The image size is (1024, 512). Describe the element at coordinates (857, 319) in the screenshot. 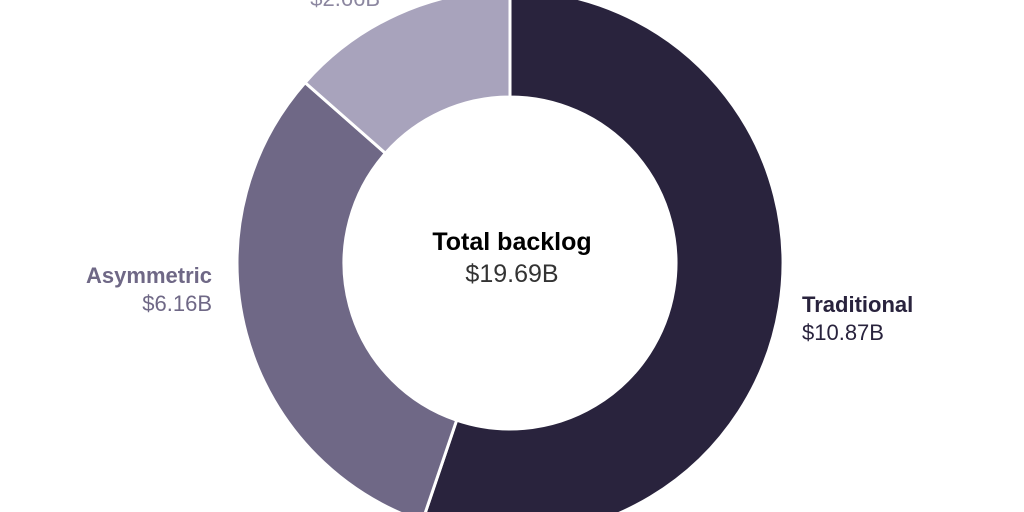

I see `label-traditional: Traditional $10.87B` at that location.